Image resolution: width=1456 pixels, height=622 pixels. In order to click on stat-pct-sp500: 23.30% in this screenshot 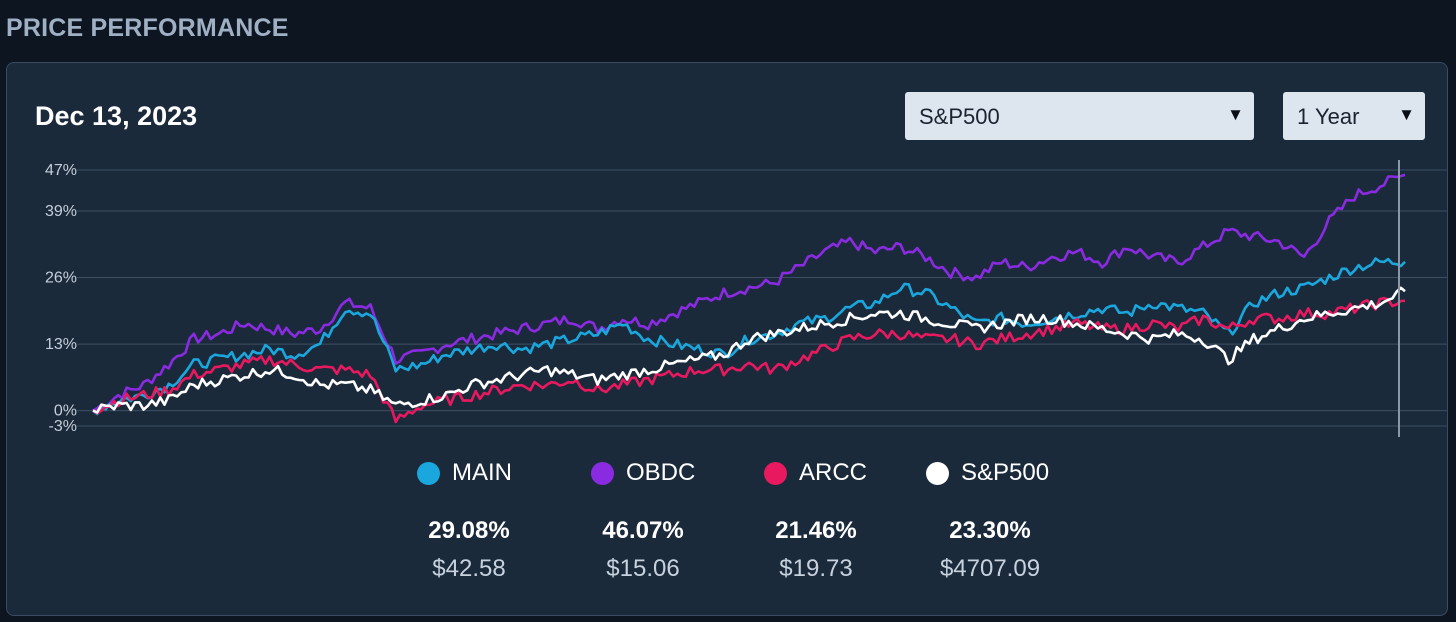, I will do `click(990, 530)`.